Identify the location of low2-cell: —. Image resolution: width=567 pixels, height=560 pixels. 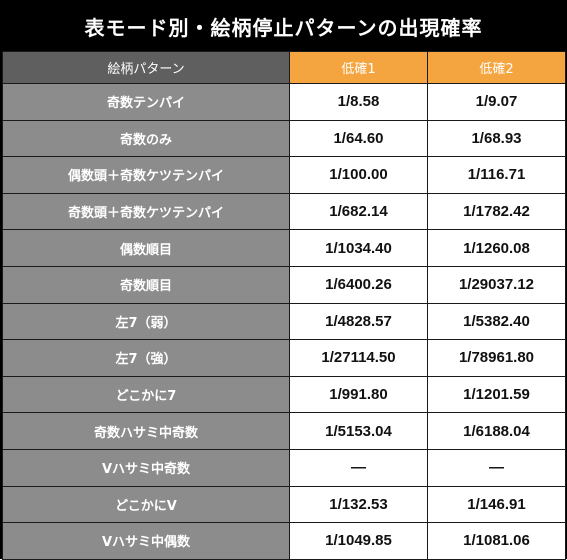
(496, 467).